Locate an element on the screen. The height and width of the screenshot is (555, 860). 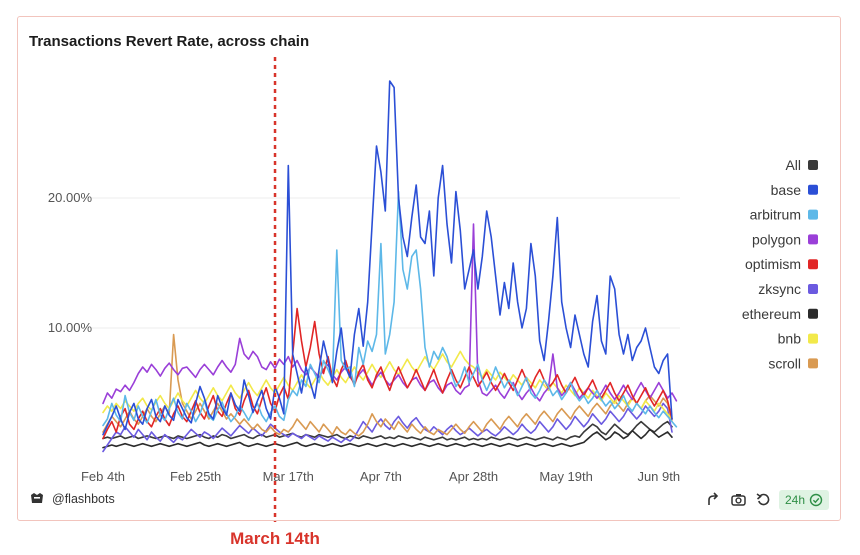
legend-item-bnb: bnb is located at coordinates (798, 339).